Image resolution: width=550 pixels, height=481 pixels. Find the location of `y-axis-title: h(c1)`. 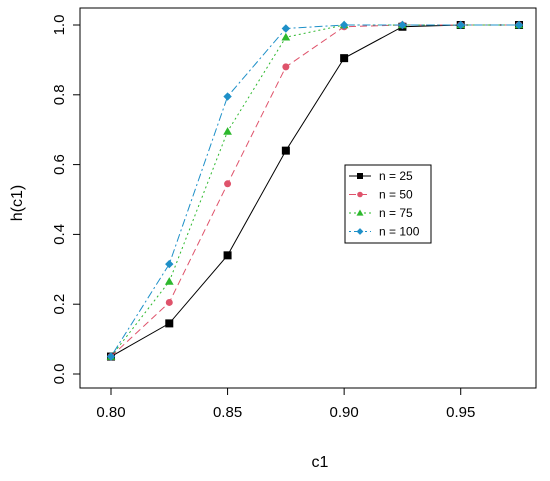

y-axis-title: h(c1) is located at coordinates (17, 203).